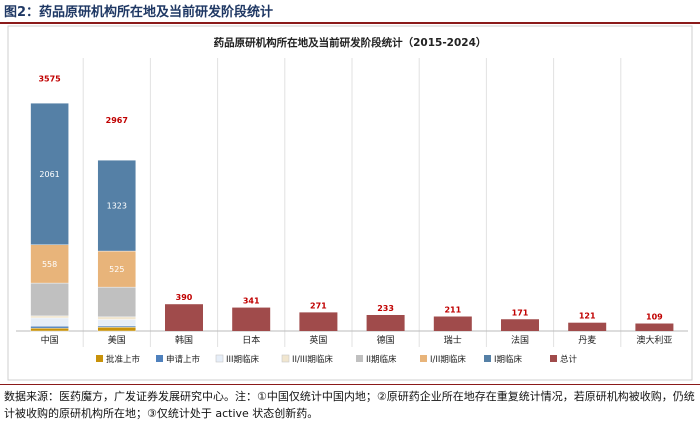  Describe the element at coordinates (654, 317) in the screenshot. I see `total-value-label: 109` at that location.